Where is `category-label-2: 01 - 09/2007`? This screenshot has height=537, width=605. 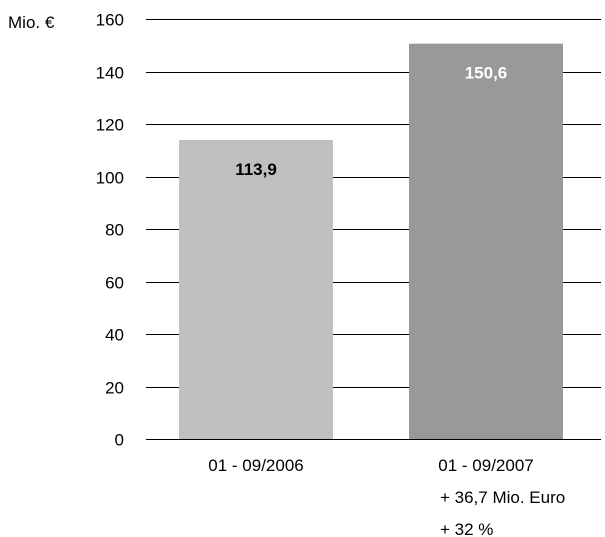
category-label-2: 01 - 09/2007 is located at coordinates (485, 465).